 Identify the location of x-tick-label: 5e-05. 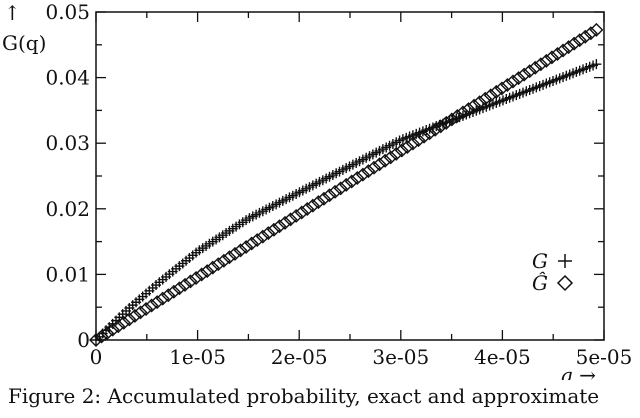
(604, 357).